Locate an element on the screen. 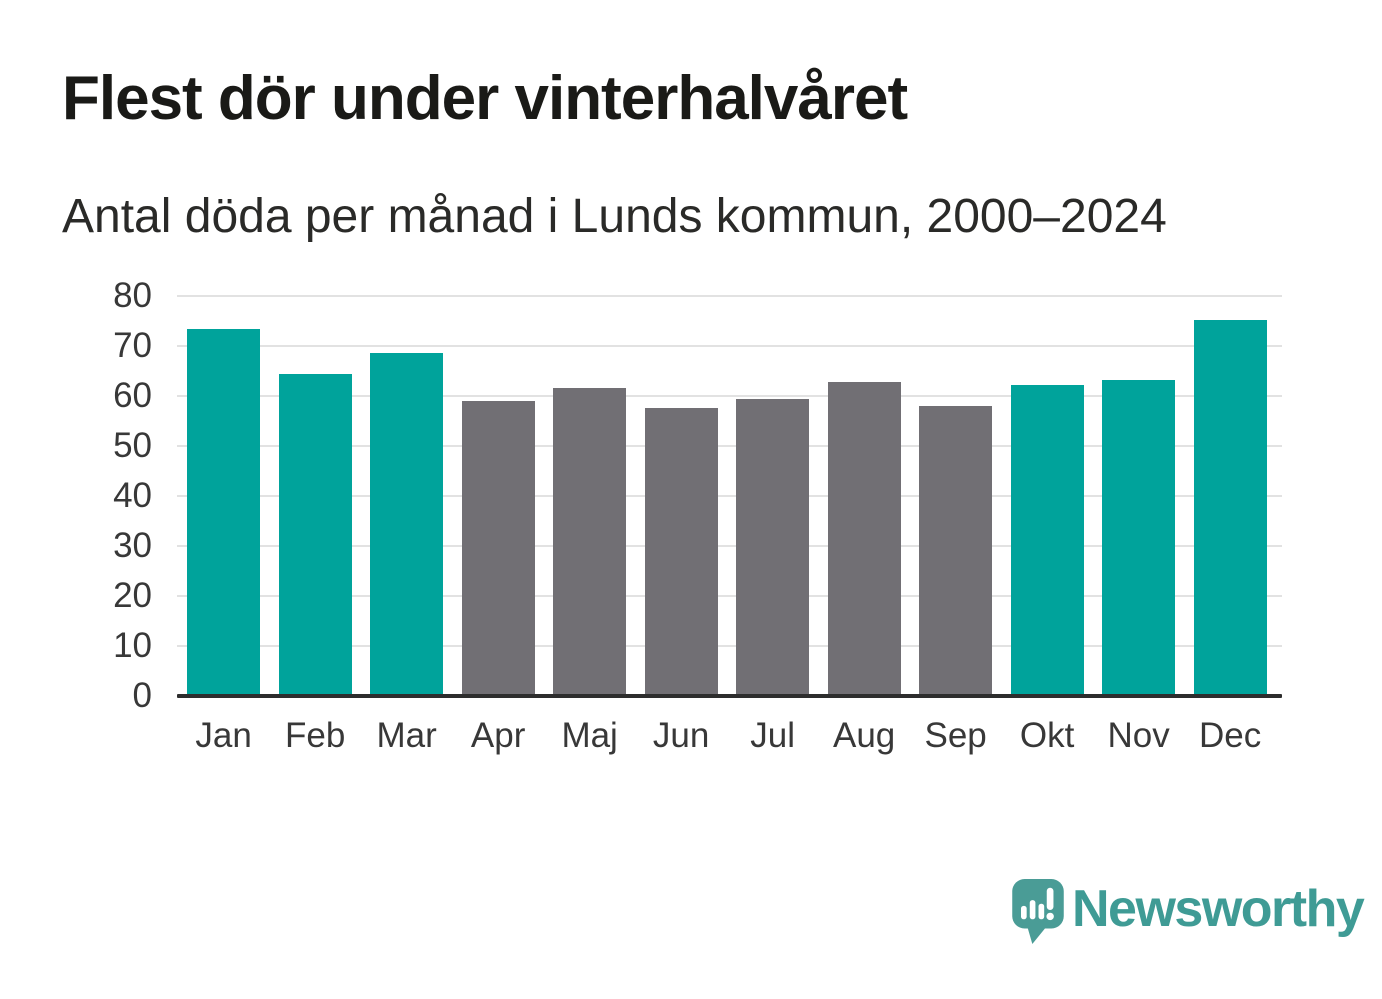  y-axis-tick-label: 40 is located at coordinates (132, 495).